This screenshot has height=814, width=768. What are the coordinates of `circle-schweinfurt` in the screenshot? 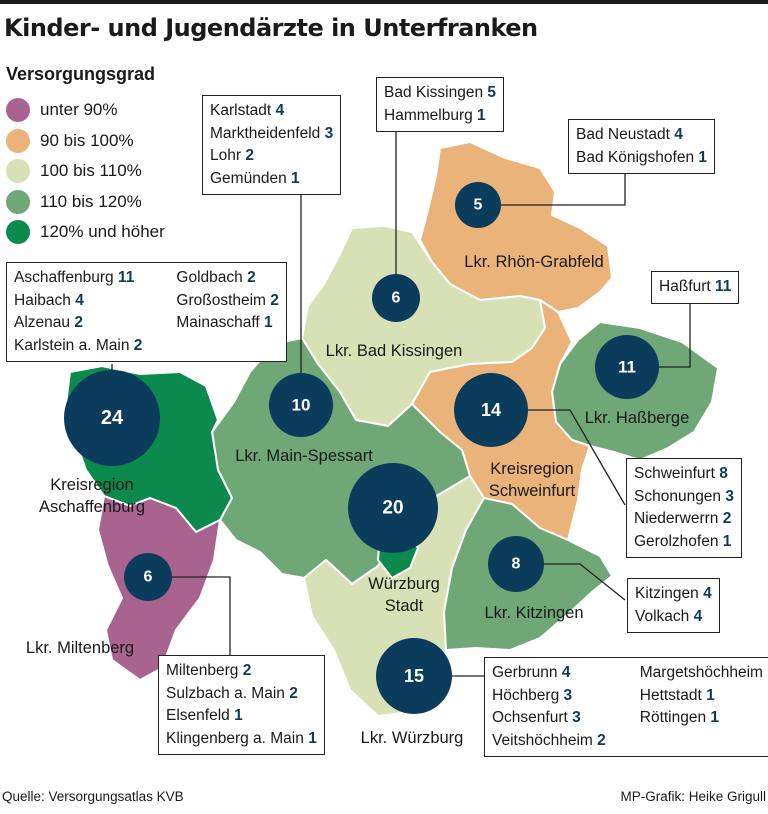 It's located at (491, 410).